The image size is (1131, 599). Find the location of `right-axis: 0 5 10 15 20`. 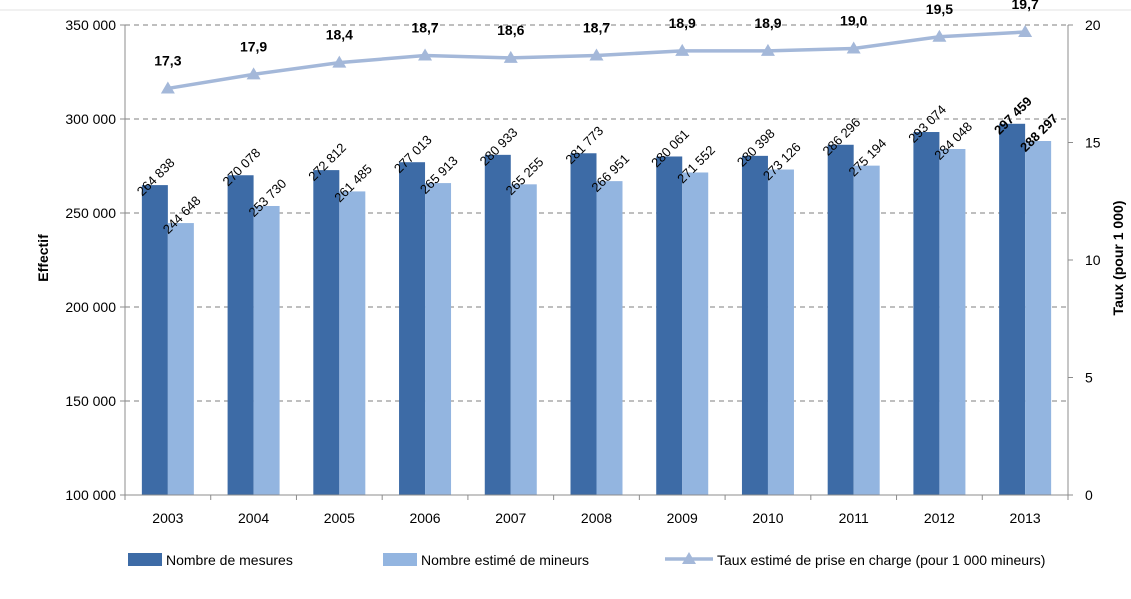

right-axis: 0 5 10 15 20 is located at coordinates (1084, 260).